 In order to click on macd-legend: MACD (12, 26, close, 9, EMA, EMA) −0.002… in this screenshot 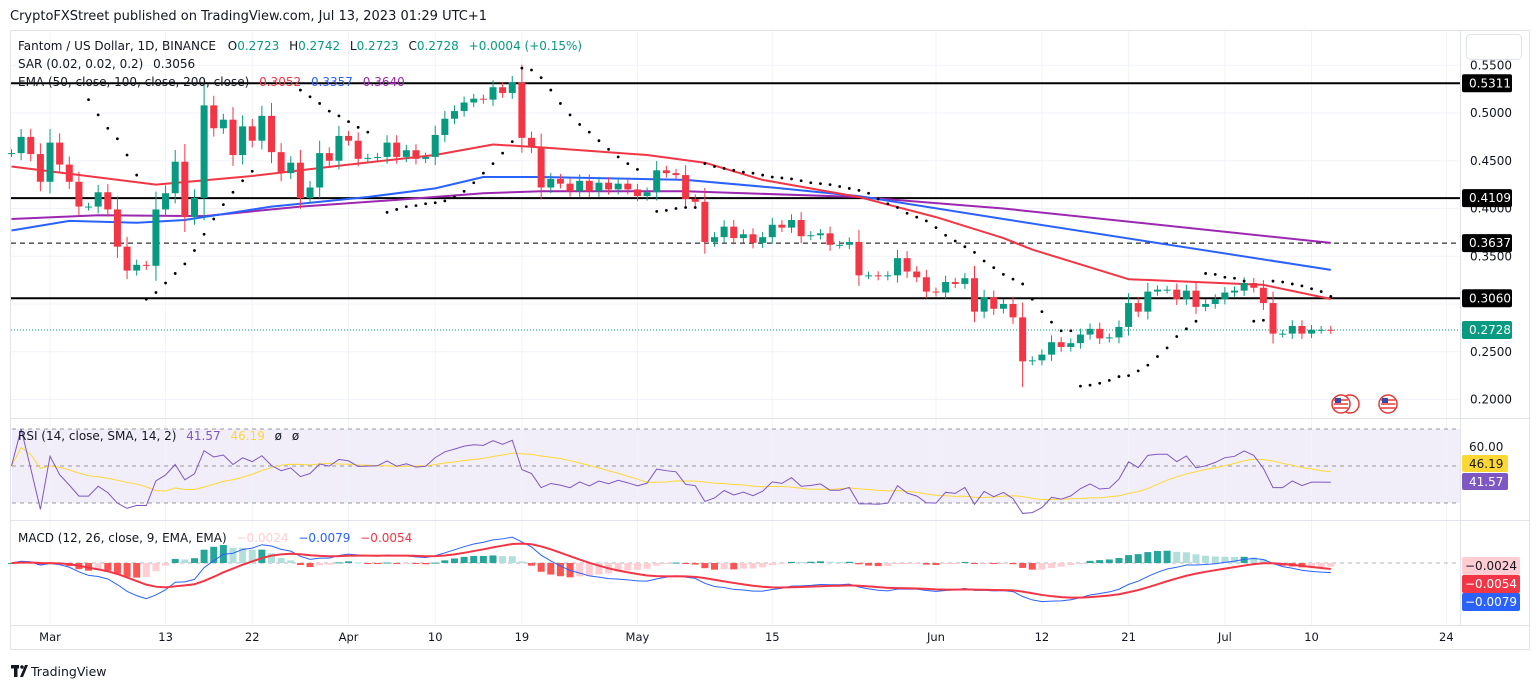, I will do `click(215, 538)`.